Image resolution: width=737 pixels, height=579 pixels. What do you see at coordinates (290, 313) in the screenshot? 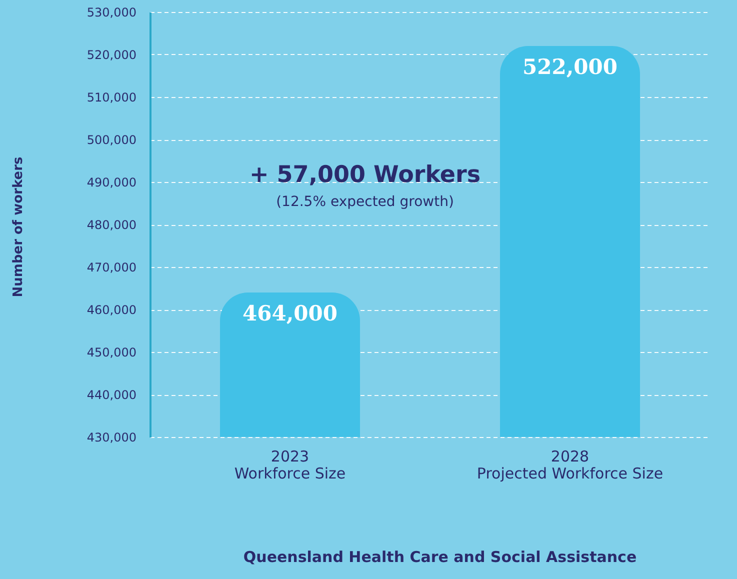
I see `data-label: 464,000` at bounding box center [290, 313].